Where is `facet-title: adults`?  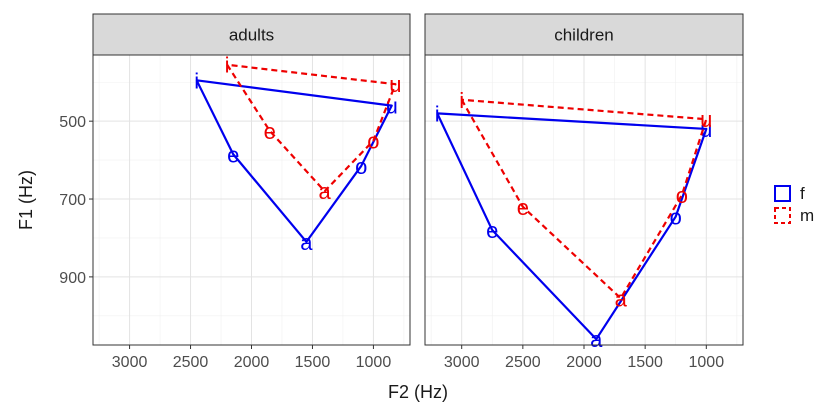 facet-title: adults is located at coordinates (251, 35).